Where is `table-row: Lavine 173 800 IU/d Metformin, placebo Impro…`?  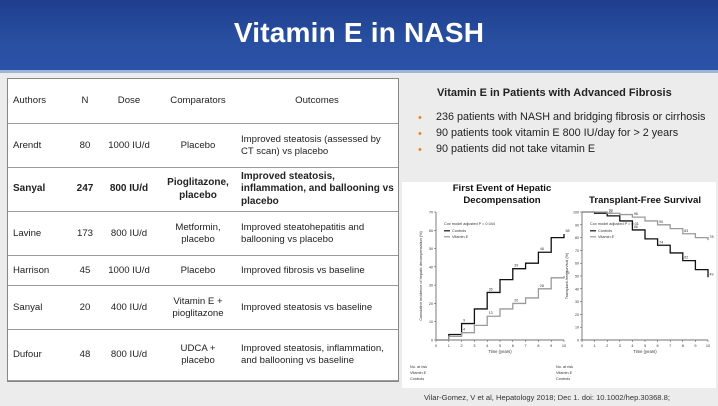
table-row: Lavine 173 800 IU/d Metformin, placebo Impro… is located at coordinates (203, 233).